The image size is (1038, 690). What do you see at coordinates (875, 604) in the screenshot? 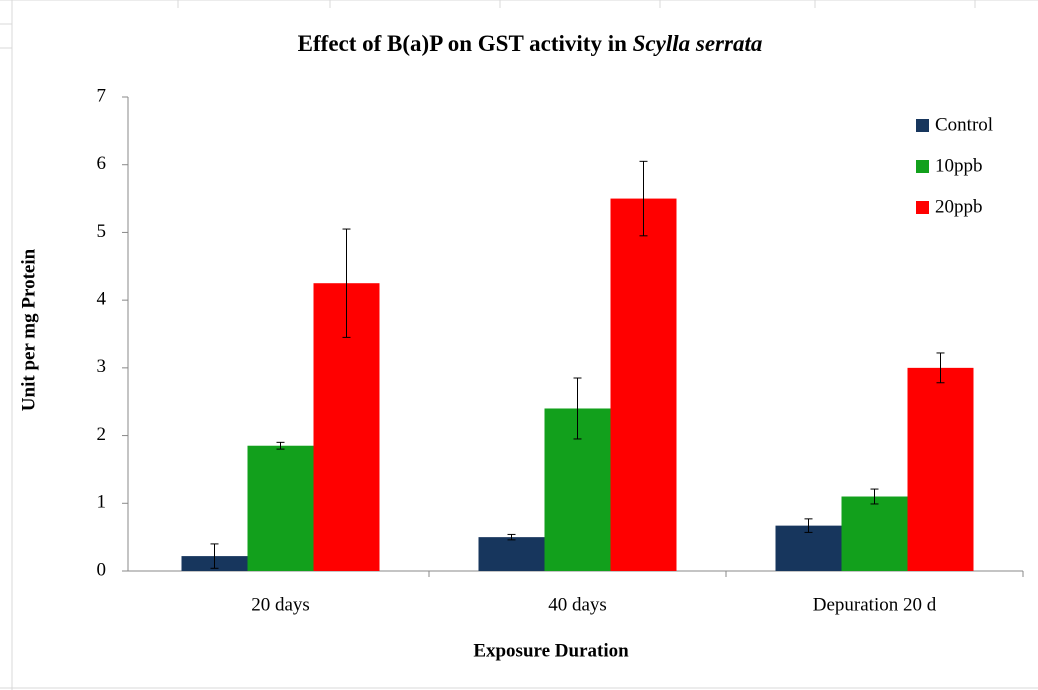
I see `x-tick-label: Depuration 20 d` at bounding box center [875, 604].